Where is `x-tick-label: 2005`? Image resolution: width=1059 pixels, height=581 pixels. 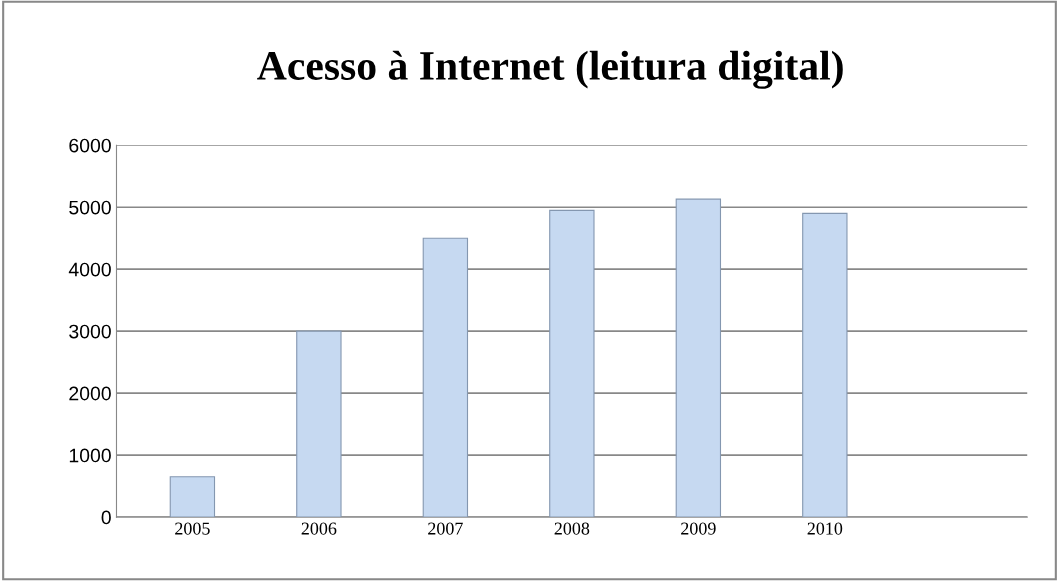
x-tick-label: 2005 is located at coordinates (192, 528).